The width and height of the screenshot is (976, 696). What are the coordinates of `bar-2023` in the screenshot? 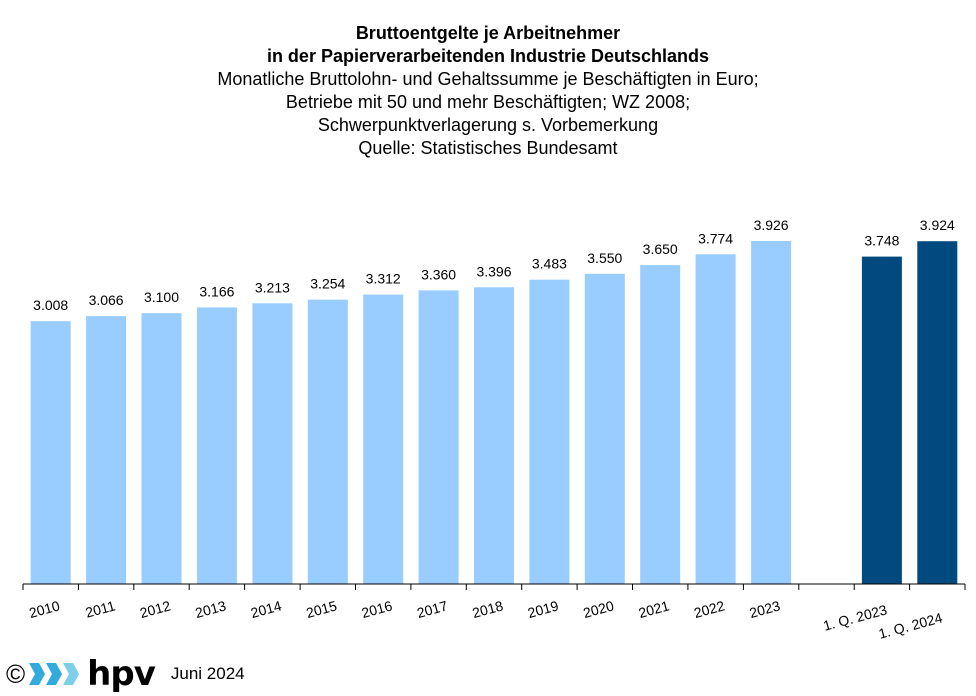 It's located at (771, 412).